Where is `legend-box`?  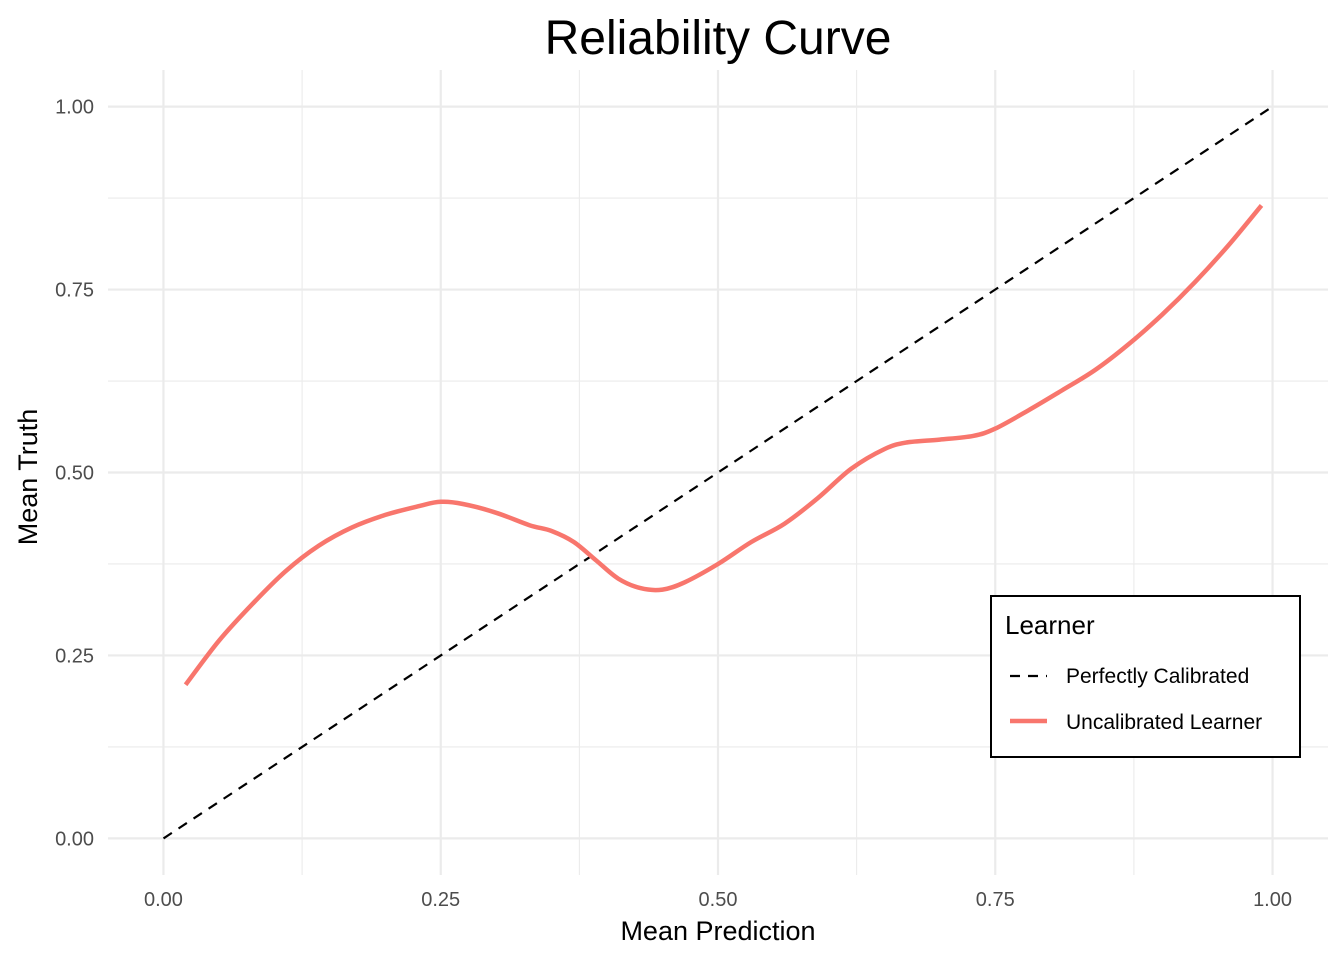
legend-box is located at coordinates (1145, 676).